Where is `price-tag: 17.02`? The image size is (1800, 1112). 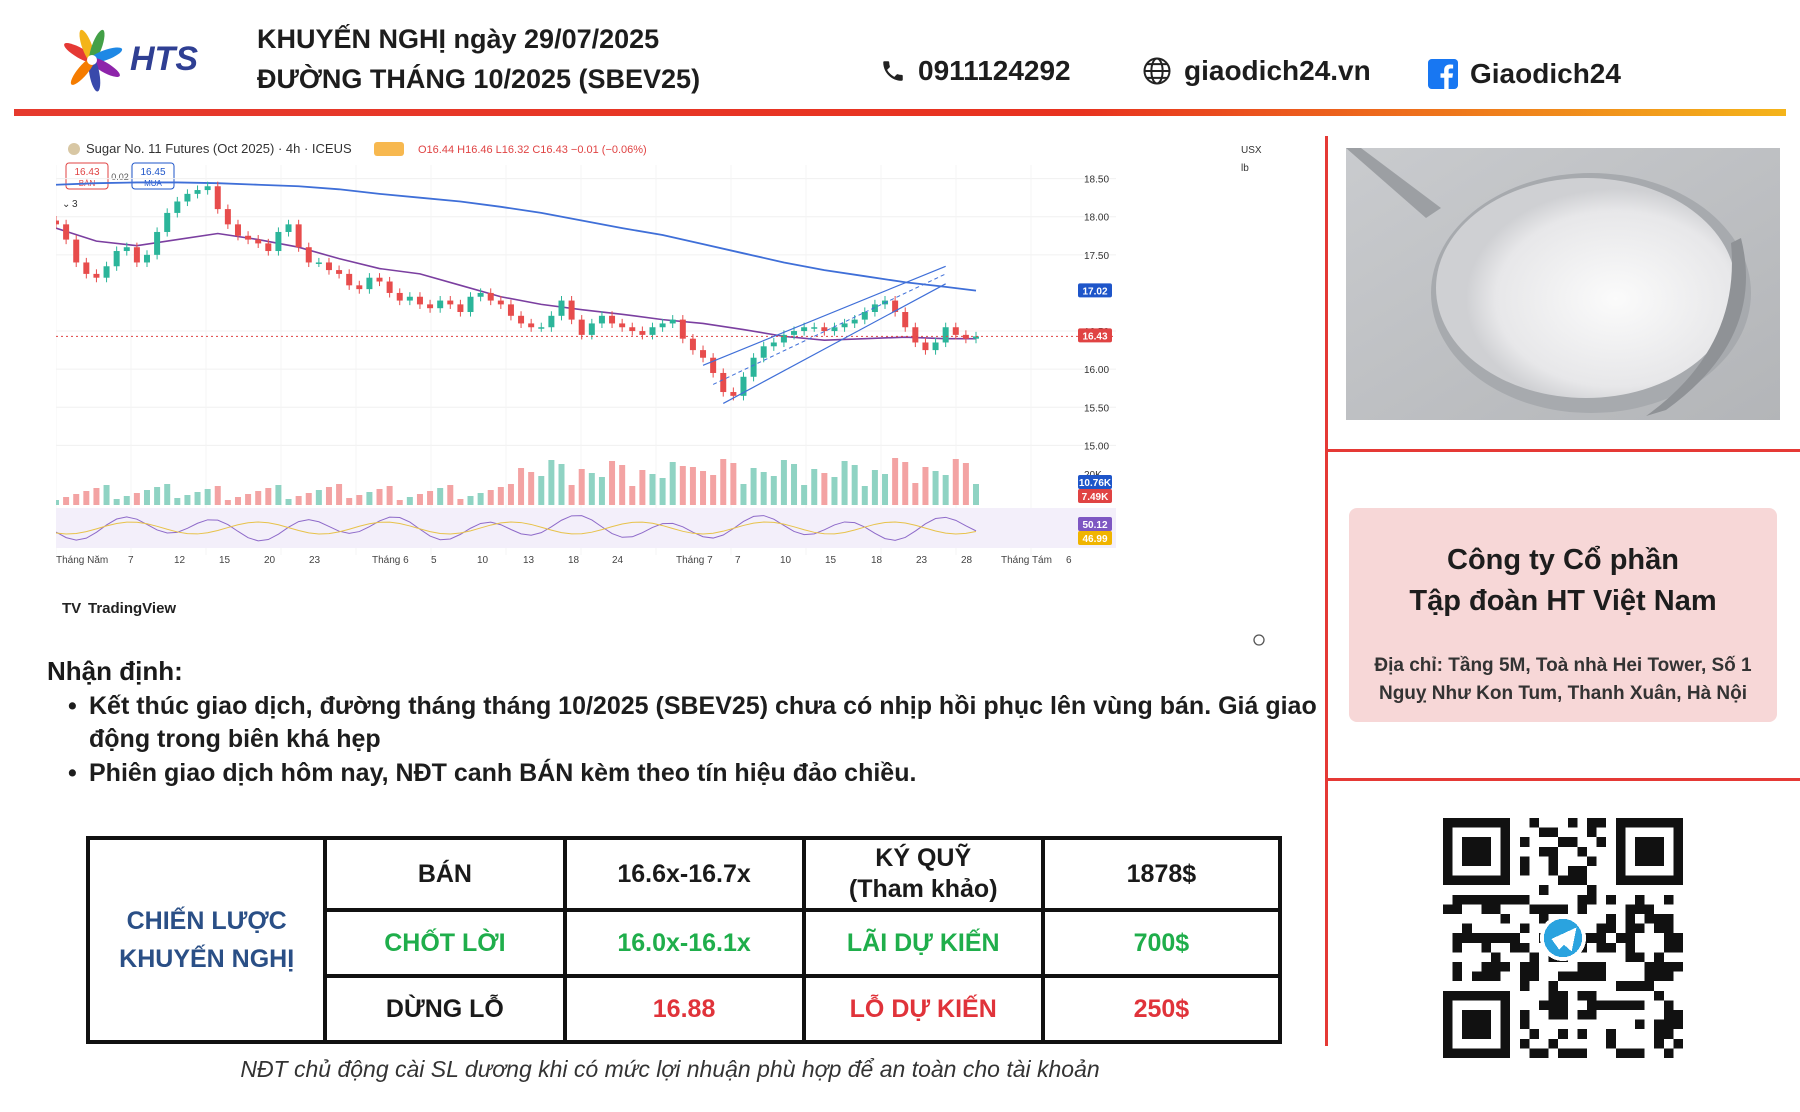 price-tag: 17.02 is located at coordinates (1094, 291).